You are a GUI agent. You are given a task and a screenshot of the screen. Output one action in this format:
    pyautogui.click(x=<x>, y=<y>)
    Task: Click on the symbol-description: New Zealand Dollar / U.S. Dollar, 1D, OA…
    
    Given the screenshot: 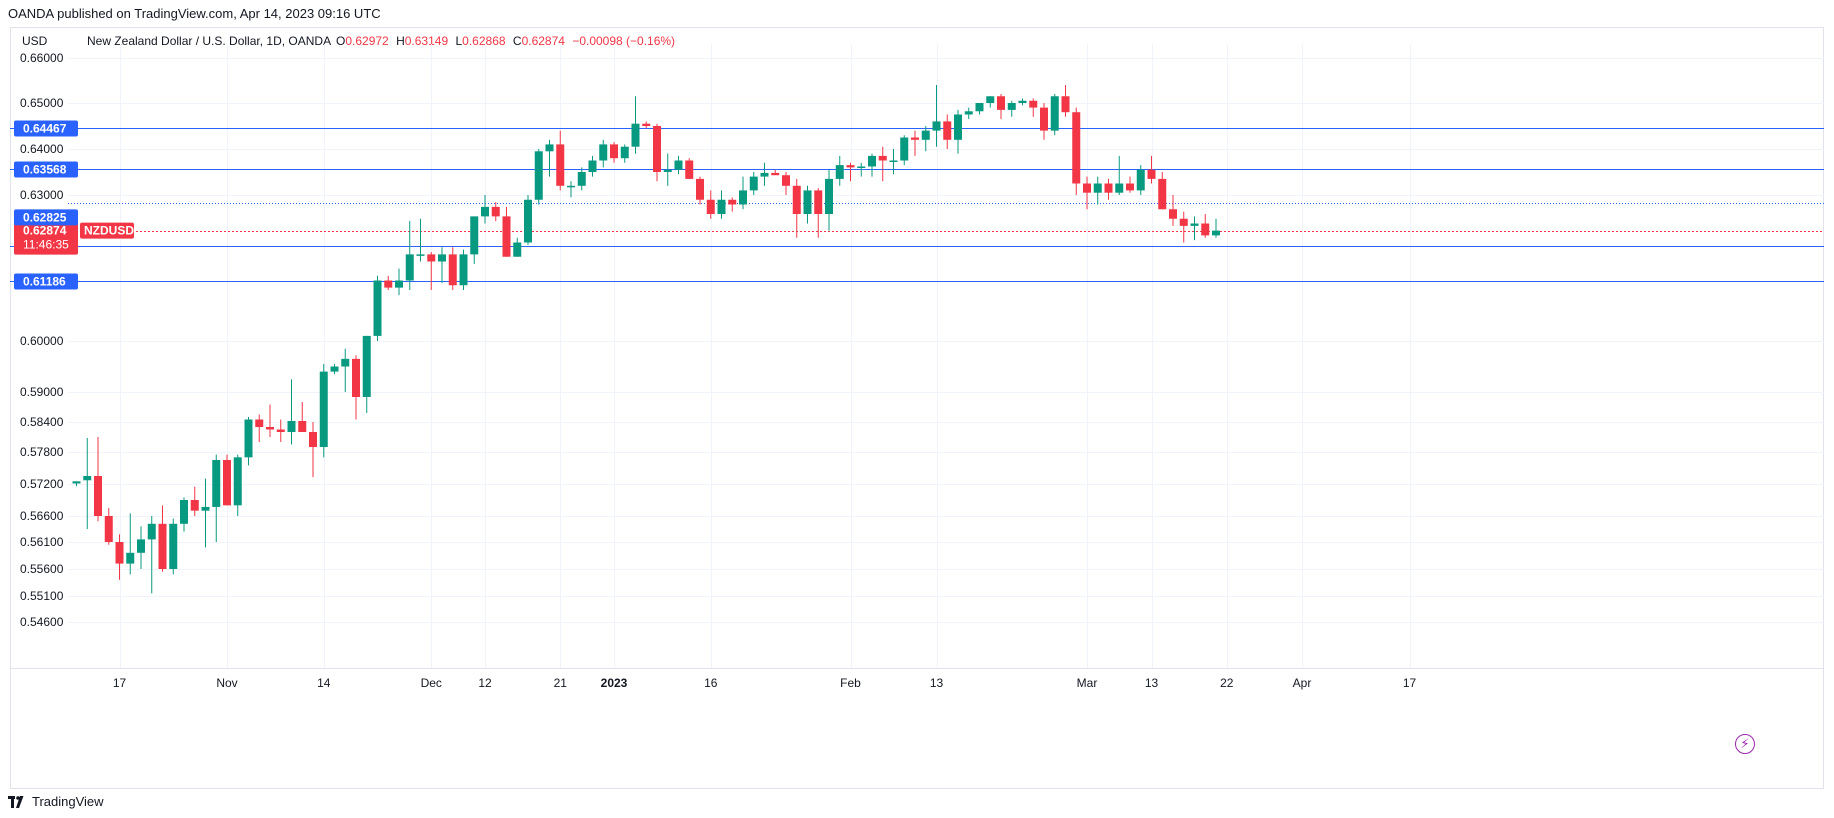 What is the action you would take?
    pyautogui.click(x=209, y=41)
    